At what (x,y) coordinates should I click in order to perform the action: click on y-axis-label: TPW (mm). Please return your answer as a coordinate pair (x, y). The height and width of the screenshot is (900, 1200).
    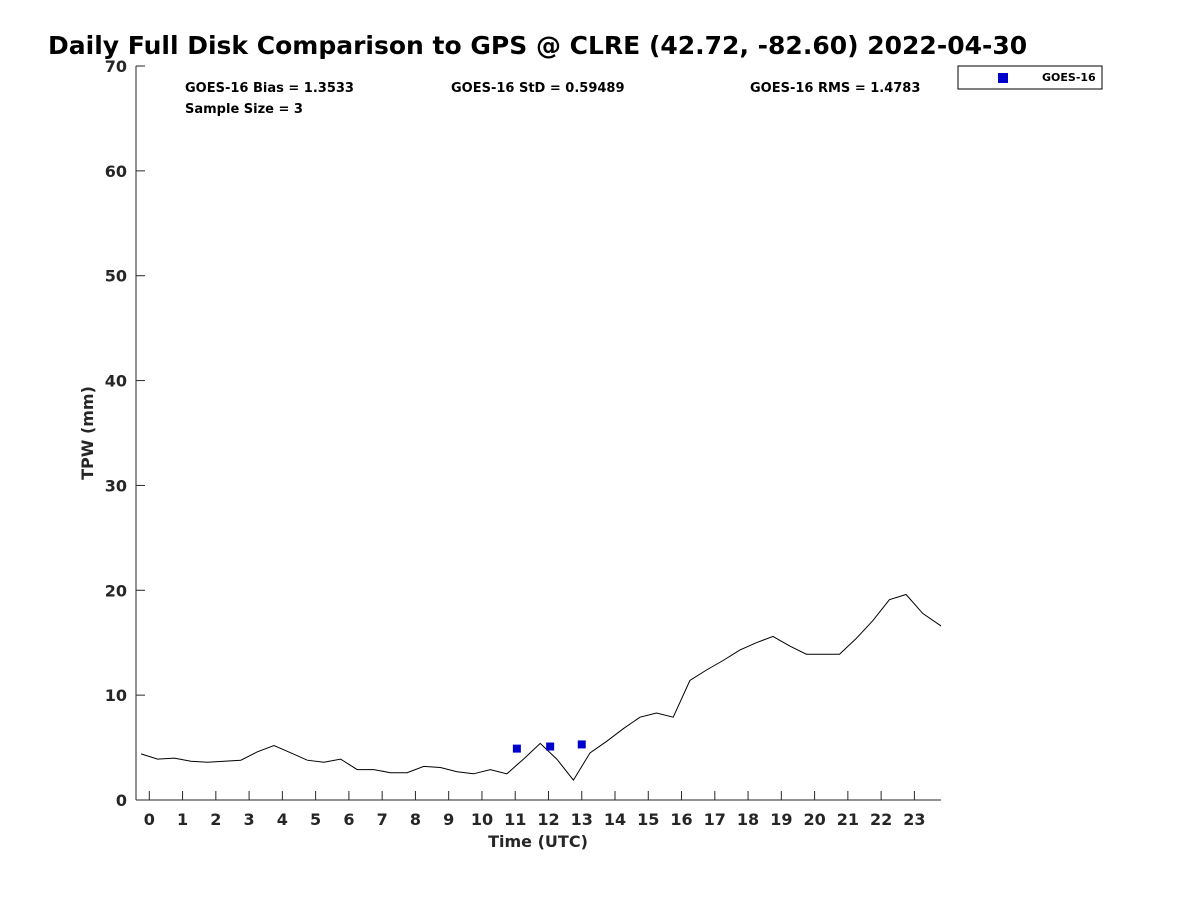
    Looking at the image, I should click on (87, 433).